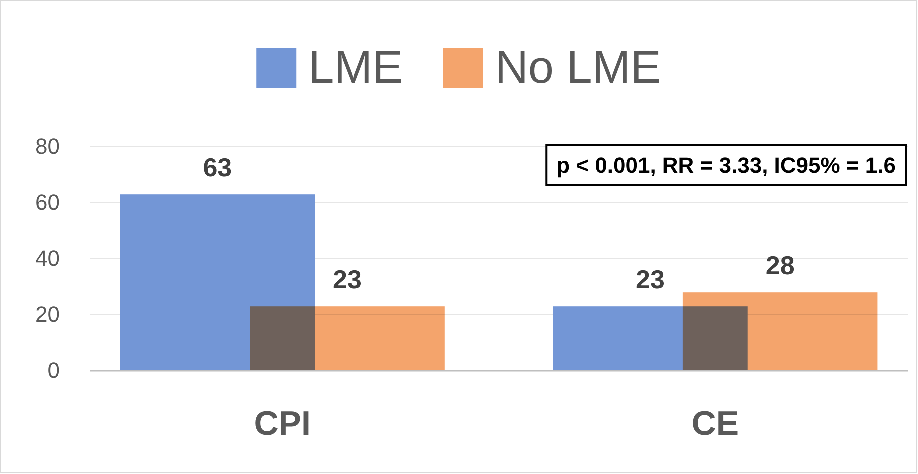 The height and width of the screenshot is (474, 918). Describe the element at coordinates (217, 167) in the screenshot. I see `data-label: 63` at that location.